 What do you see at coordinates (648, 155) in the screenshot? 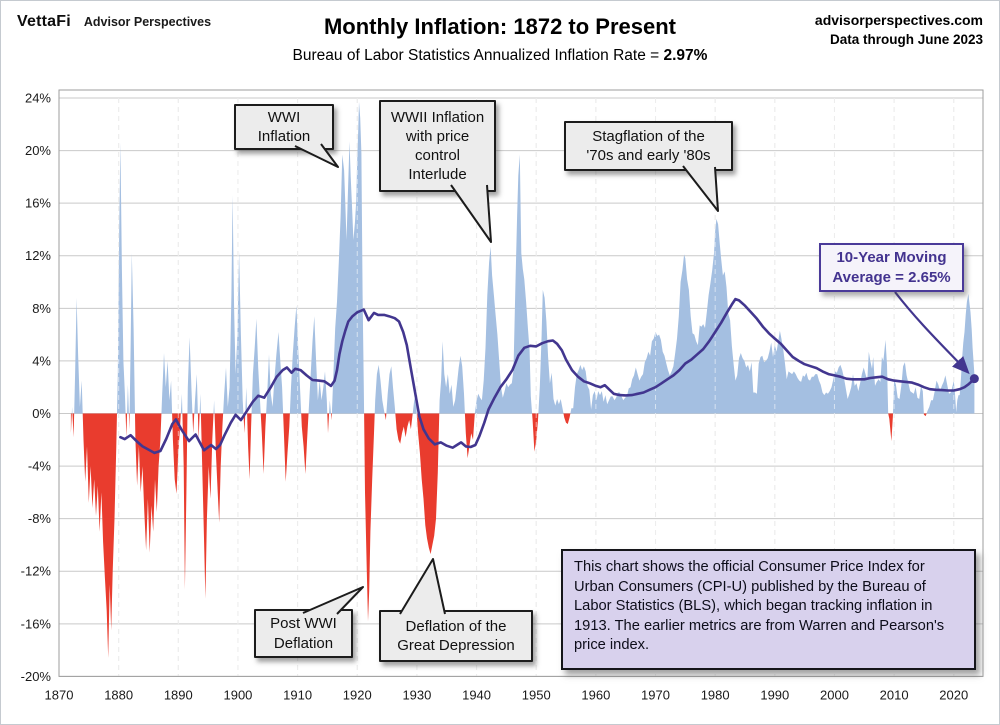
I see `callout-line: '70s and early '80s` at bounding box center [648, 155].